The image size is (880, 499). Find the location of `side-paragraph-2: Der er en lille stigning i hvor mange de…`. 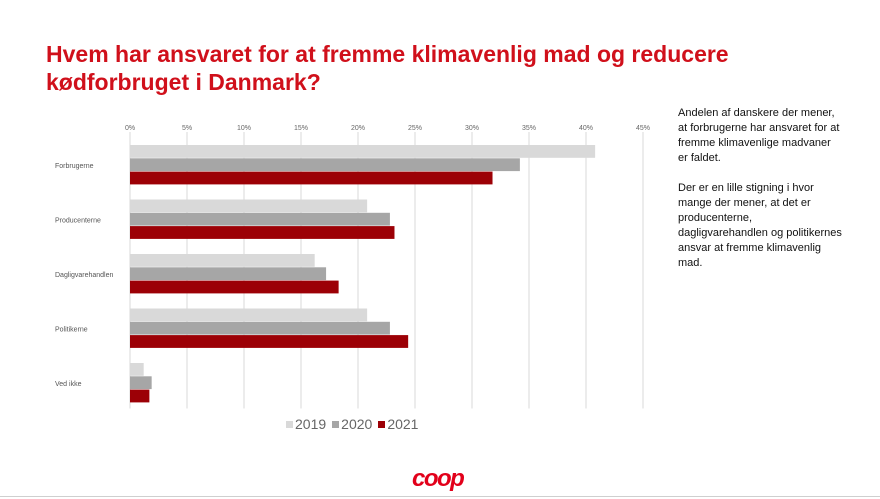

side-paragraph-2: Der er en lille stigning i hvor mange de… is located at coordinates (760, 225).